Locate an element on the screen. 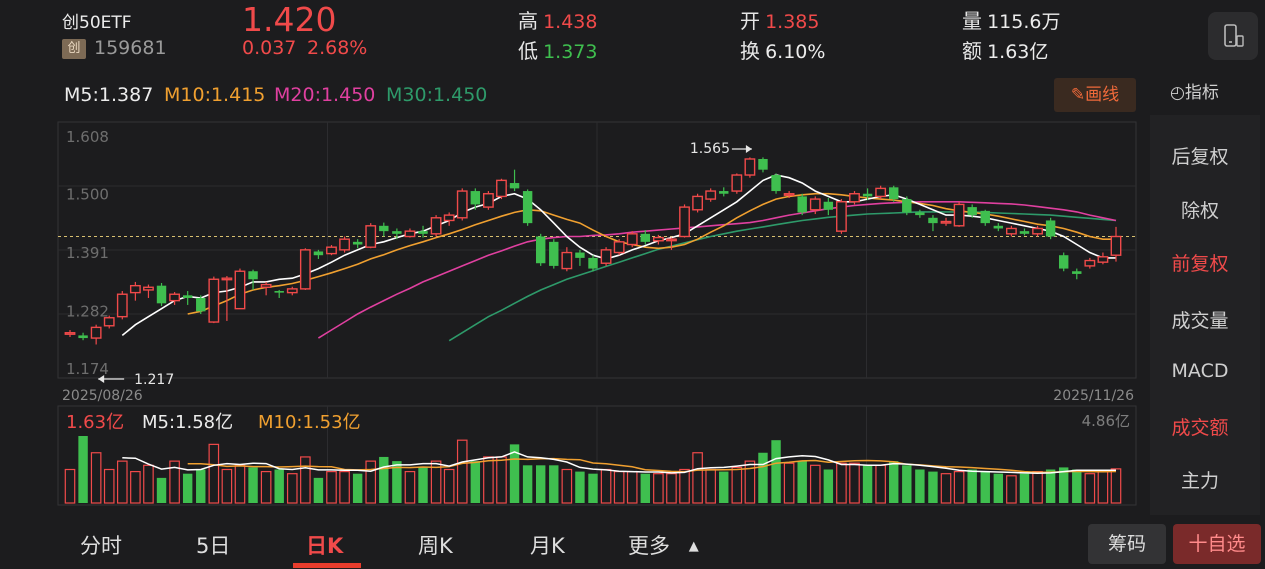 The height and width of the screenshot is (569, 1265). add-watchlist-button: 十自选 is located at coordinates (1217, 544).